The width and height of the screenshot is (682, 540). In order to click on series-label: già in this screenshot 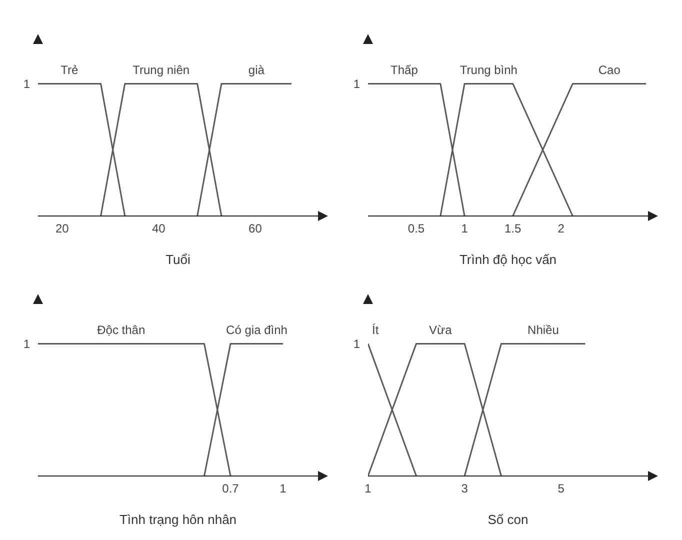, I will do `click(256, 69)`.